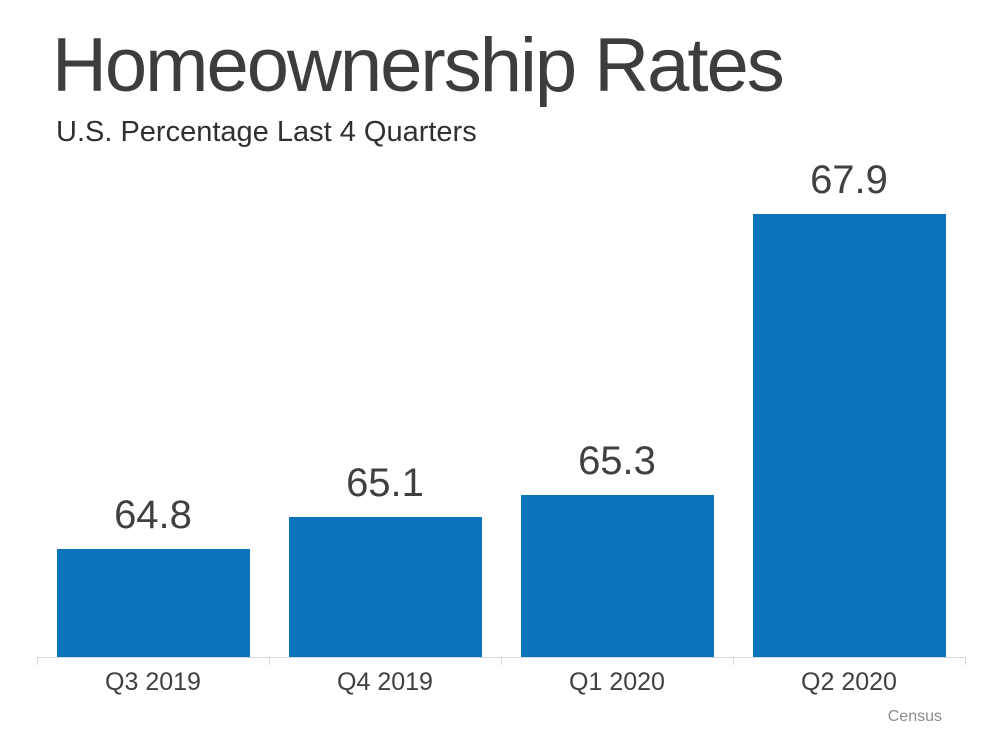 The image size is (1000, 750). I want to click on chart-title: Homeownership Rates, so click(418, 65).